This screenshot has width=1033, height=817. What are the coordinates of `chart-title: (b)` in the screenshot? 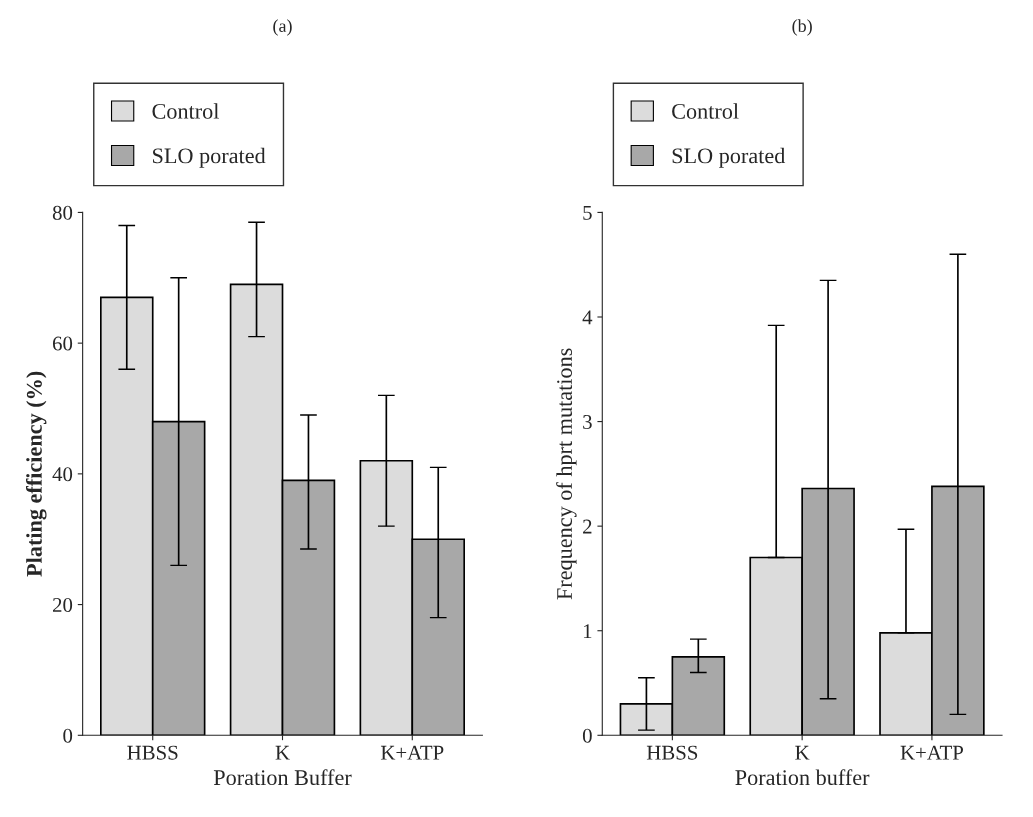 It's located at (802, 27).